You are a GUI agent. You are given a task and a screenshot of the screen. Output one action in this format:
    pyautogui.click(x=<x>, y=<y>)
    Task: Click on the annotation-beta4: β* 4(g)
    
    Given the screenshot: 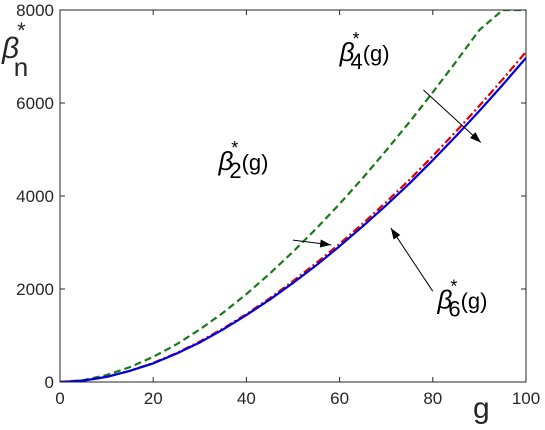 What is the action you would take?
    pyautogui.click(x=364, y=51)
    